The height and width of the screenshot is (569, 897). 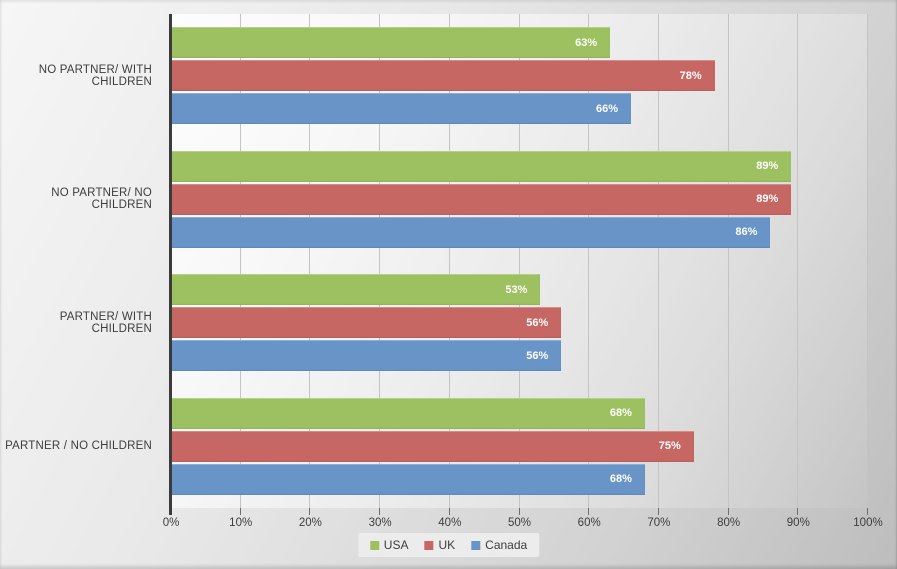 I want to click on category-label: NO PARTNER/ NO CHILDREN, so click(x=101, y=199).